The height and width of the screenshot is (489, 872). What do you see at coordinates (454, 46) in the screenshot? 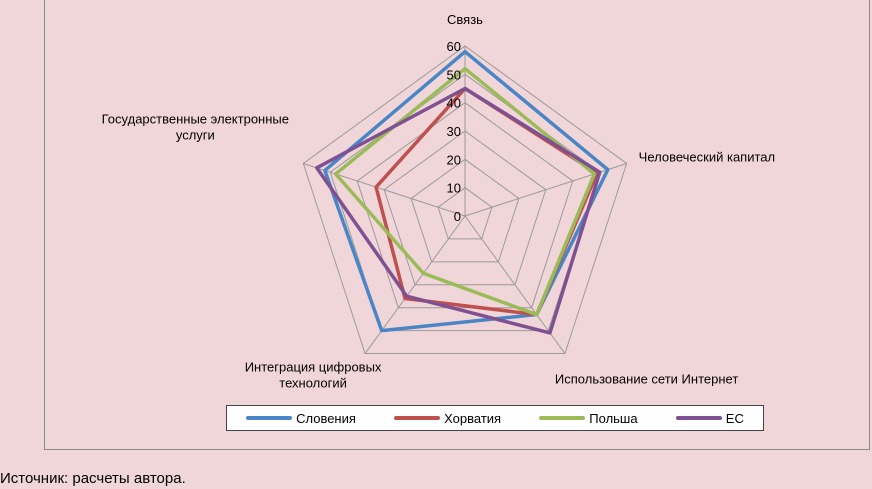
I see `tick-label: 60` at bounding box center [454, 46].